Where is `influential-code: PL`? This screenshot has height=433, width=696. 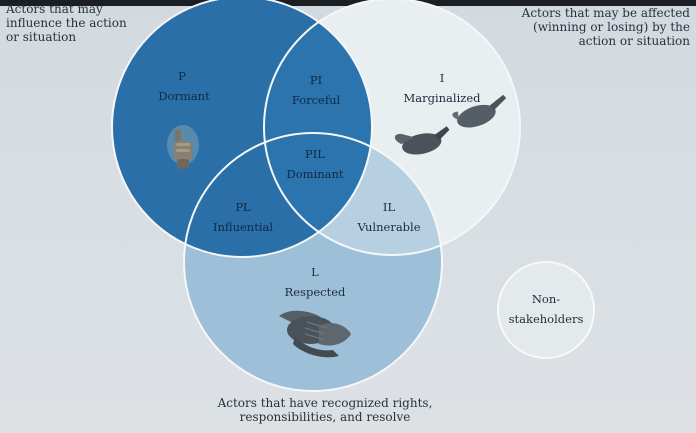
influential-code: PL is located at coordinates (243, 207).